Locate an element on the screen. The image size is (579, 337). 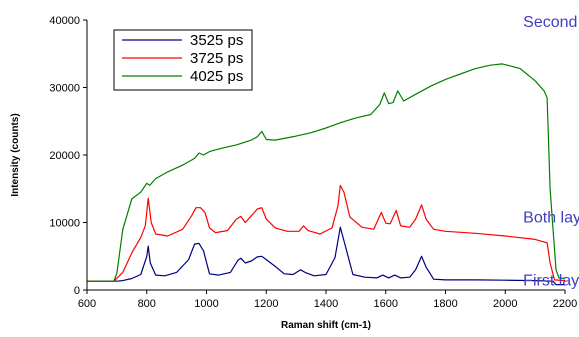
x-tick-label: 1600 is located at coordinates (386, 304).